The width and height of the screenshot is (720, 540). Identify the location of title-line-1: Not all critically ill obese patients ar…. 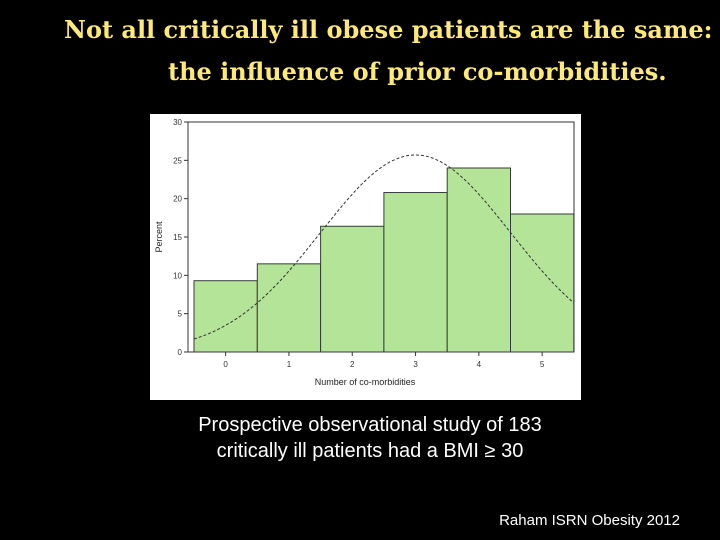
(388, 29).